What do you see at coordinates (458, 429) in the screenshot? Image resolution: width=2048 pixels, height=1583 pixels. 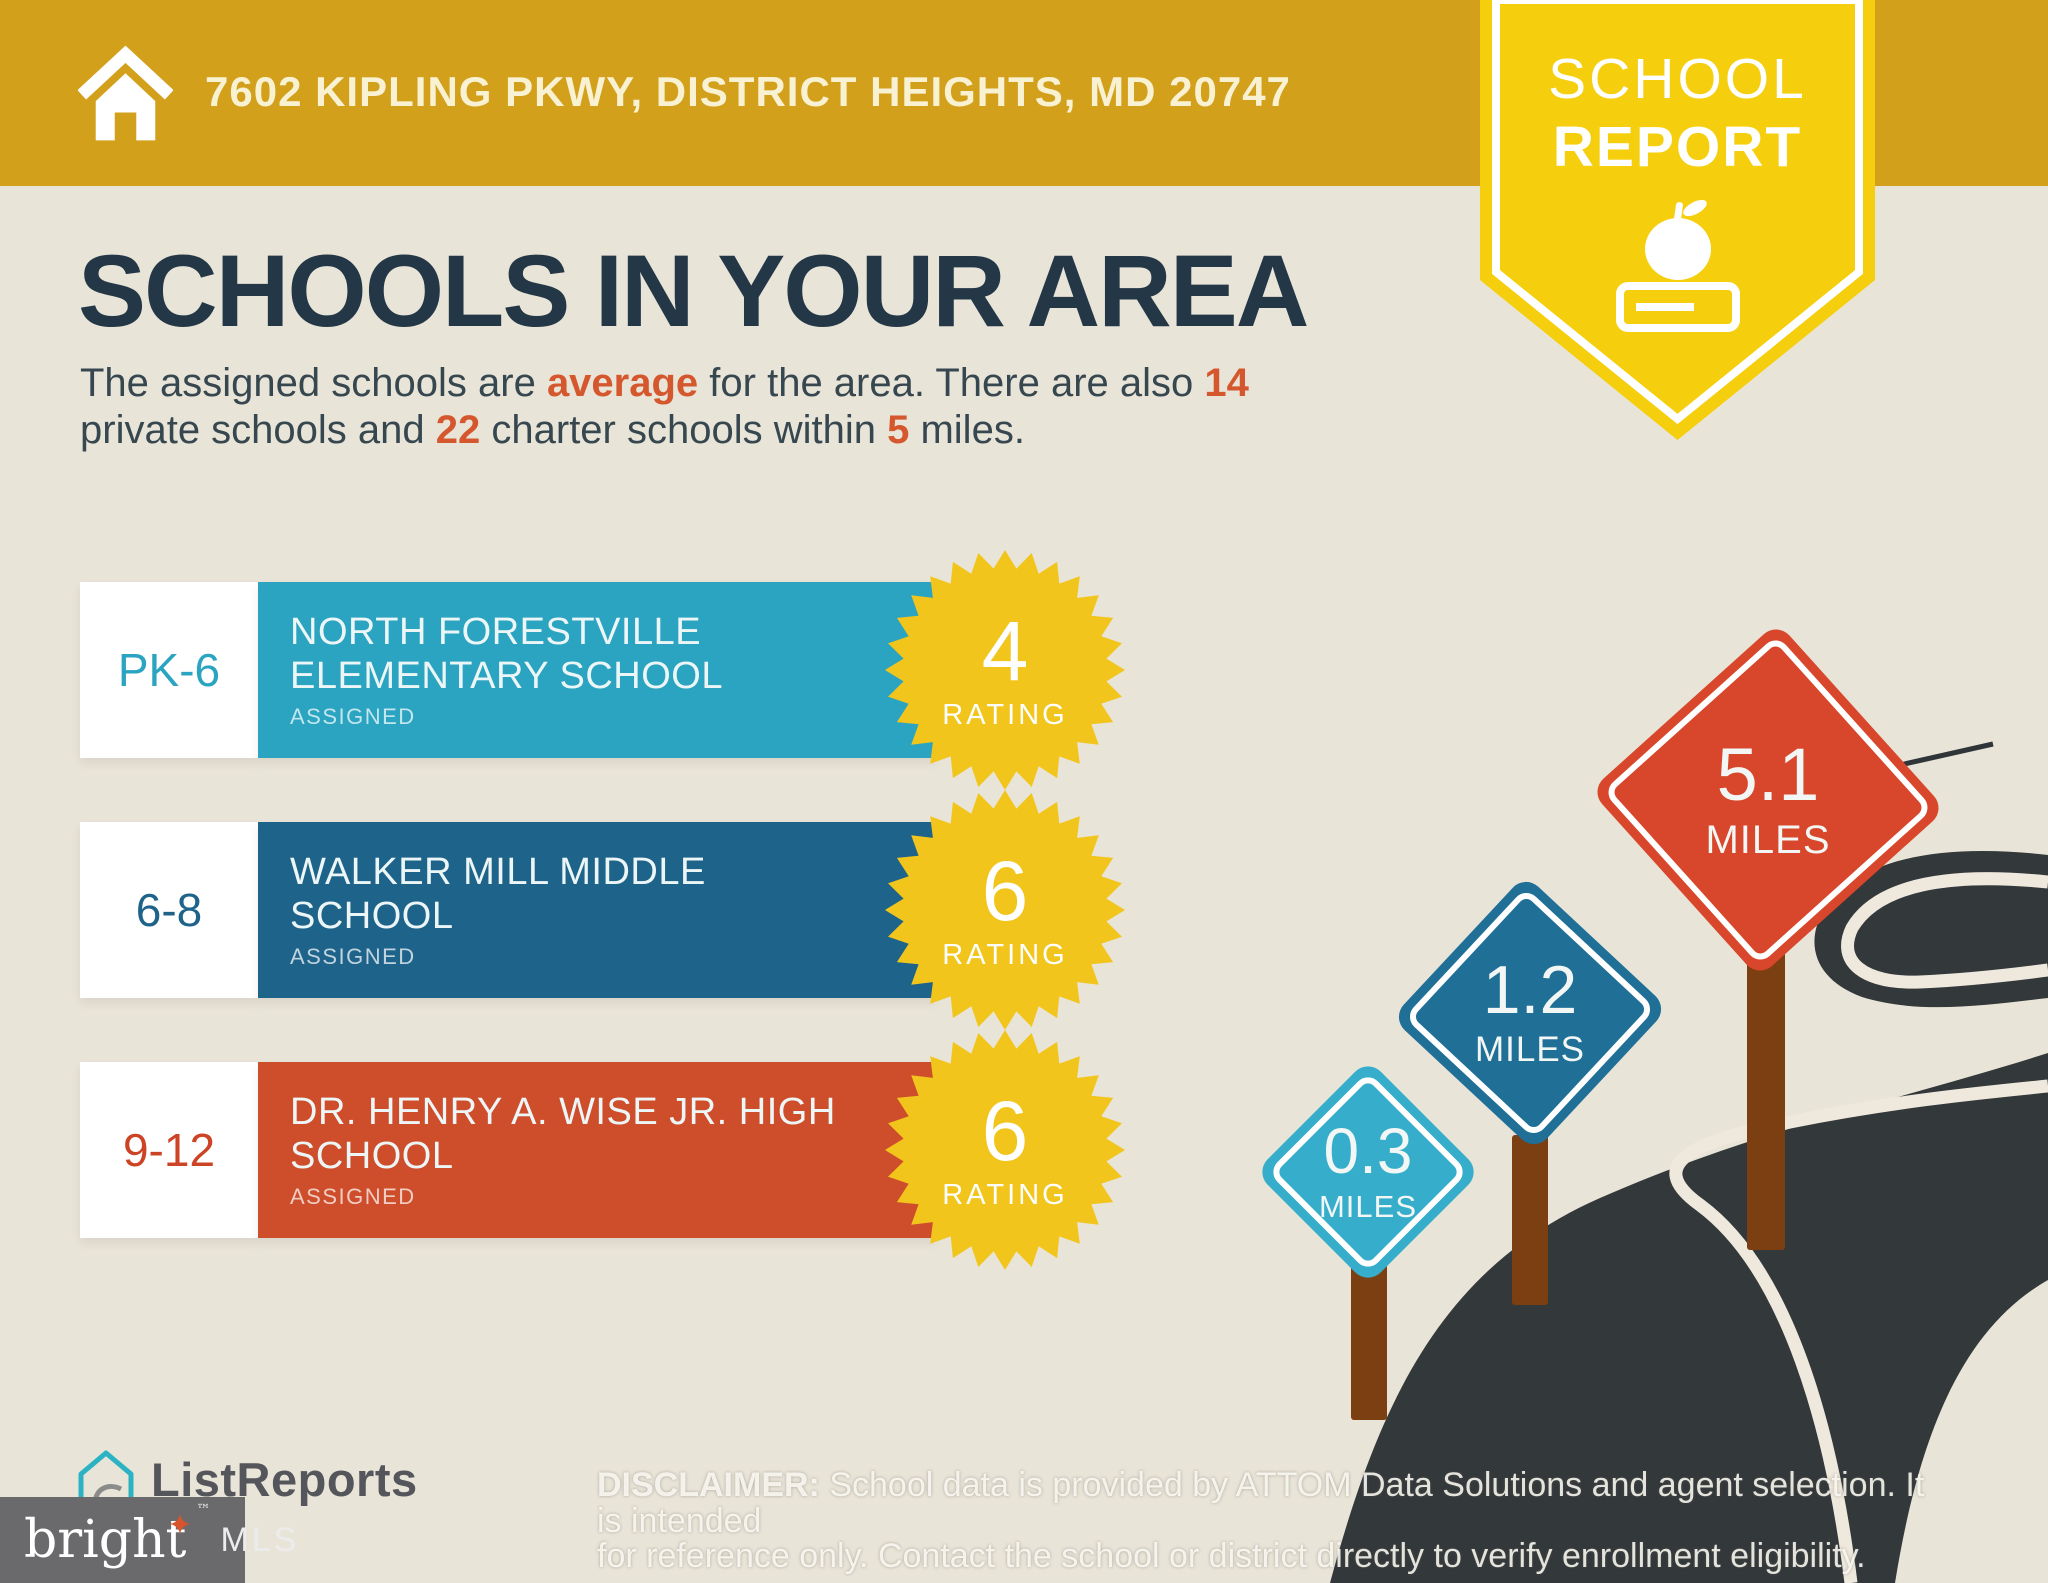 I see `charter-school-count: 22` at bounding box center [458, 429].